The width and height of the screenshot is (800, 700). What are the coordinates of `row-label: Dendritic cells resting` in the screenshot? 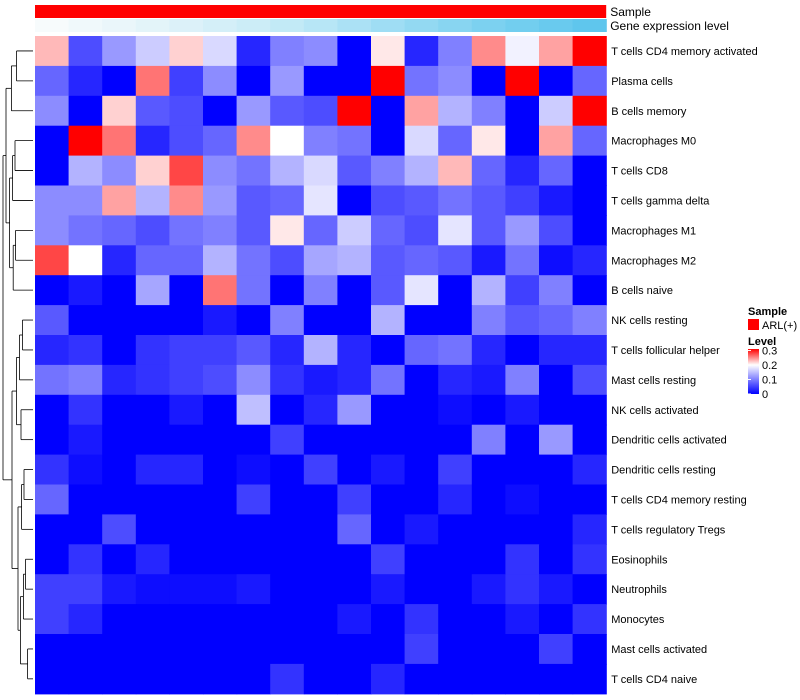 It's located at (663, 471).